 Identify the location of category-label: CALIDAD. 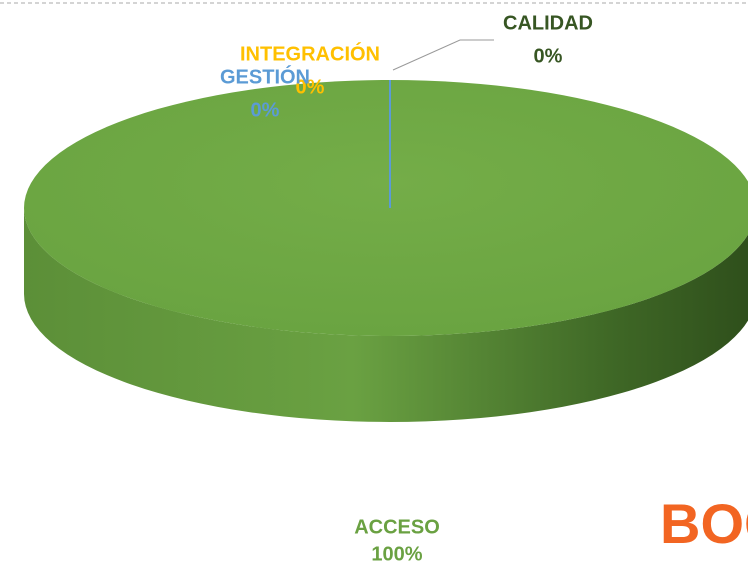
(548, 23).